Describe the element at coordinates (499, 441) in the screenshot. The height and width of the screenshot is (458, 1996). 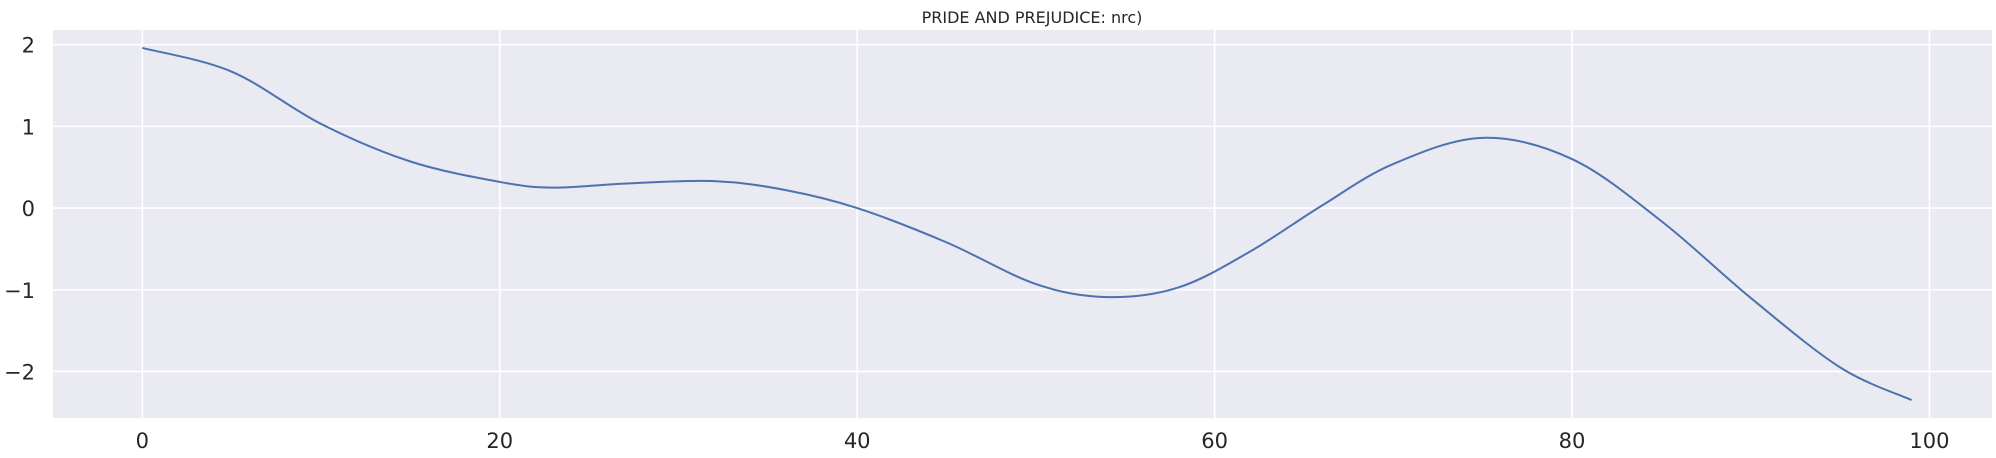
I see `x-tick-label: 20` at that location.